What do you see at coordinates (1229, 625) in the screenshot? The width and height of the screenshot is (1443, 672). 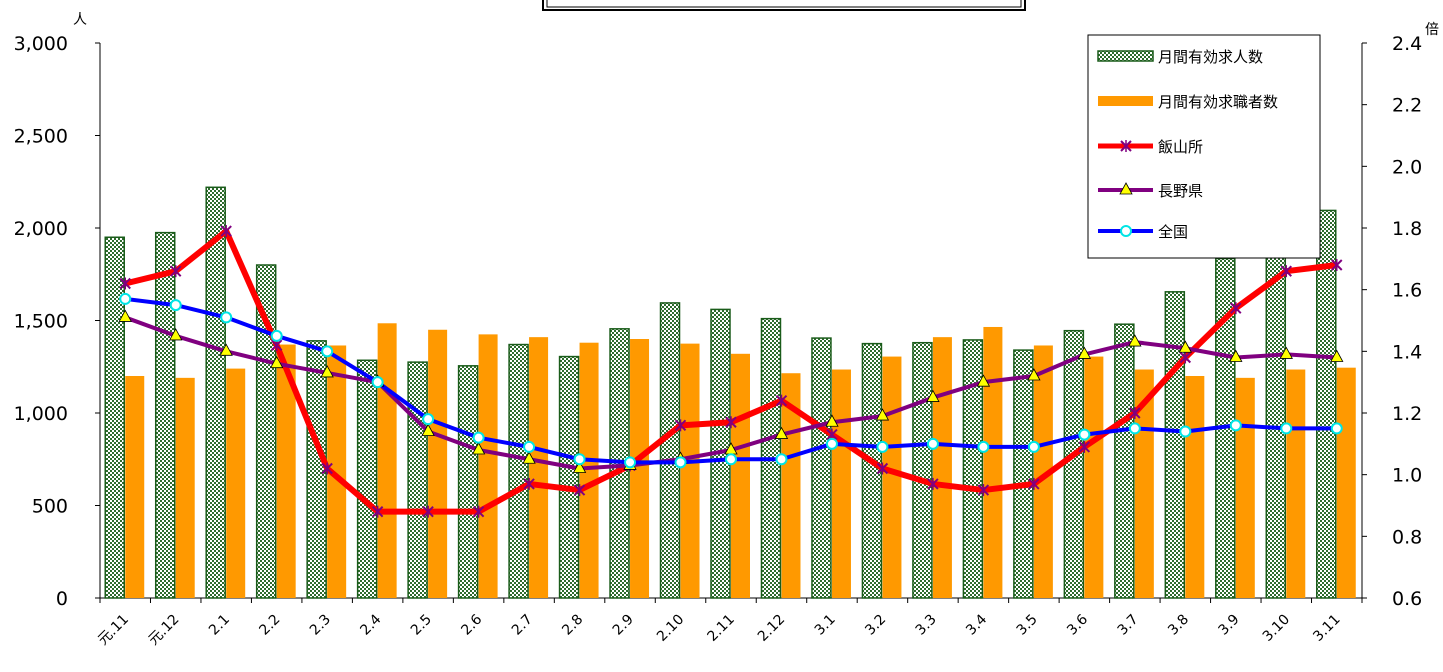 I see `x-tick-label: 3.9` at bounding box center [1229, 625].